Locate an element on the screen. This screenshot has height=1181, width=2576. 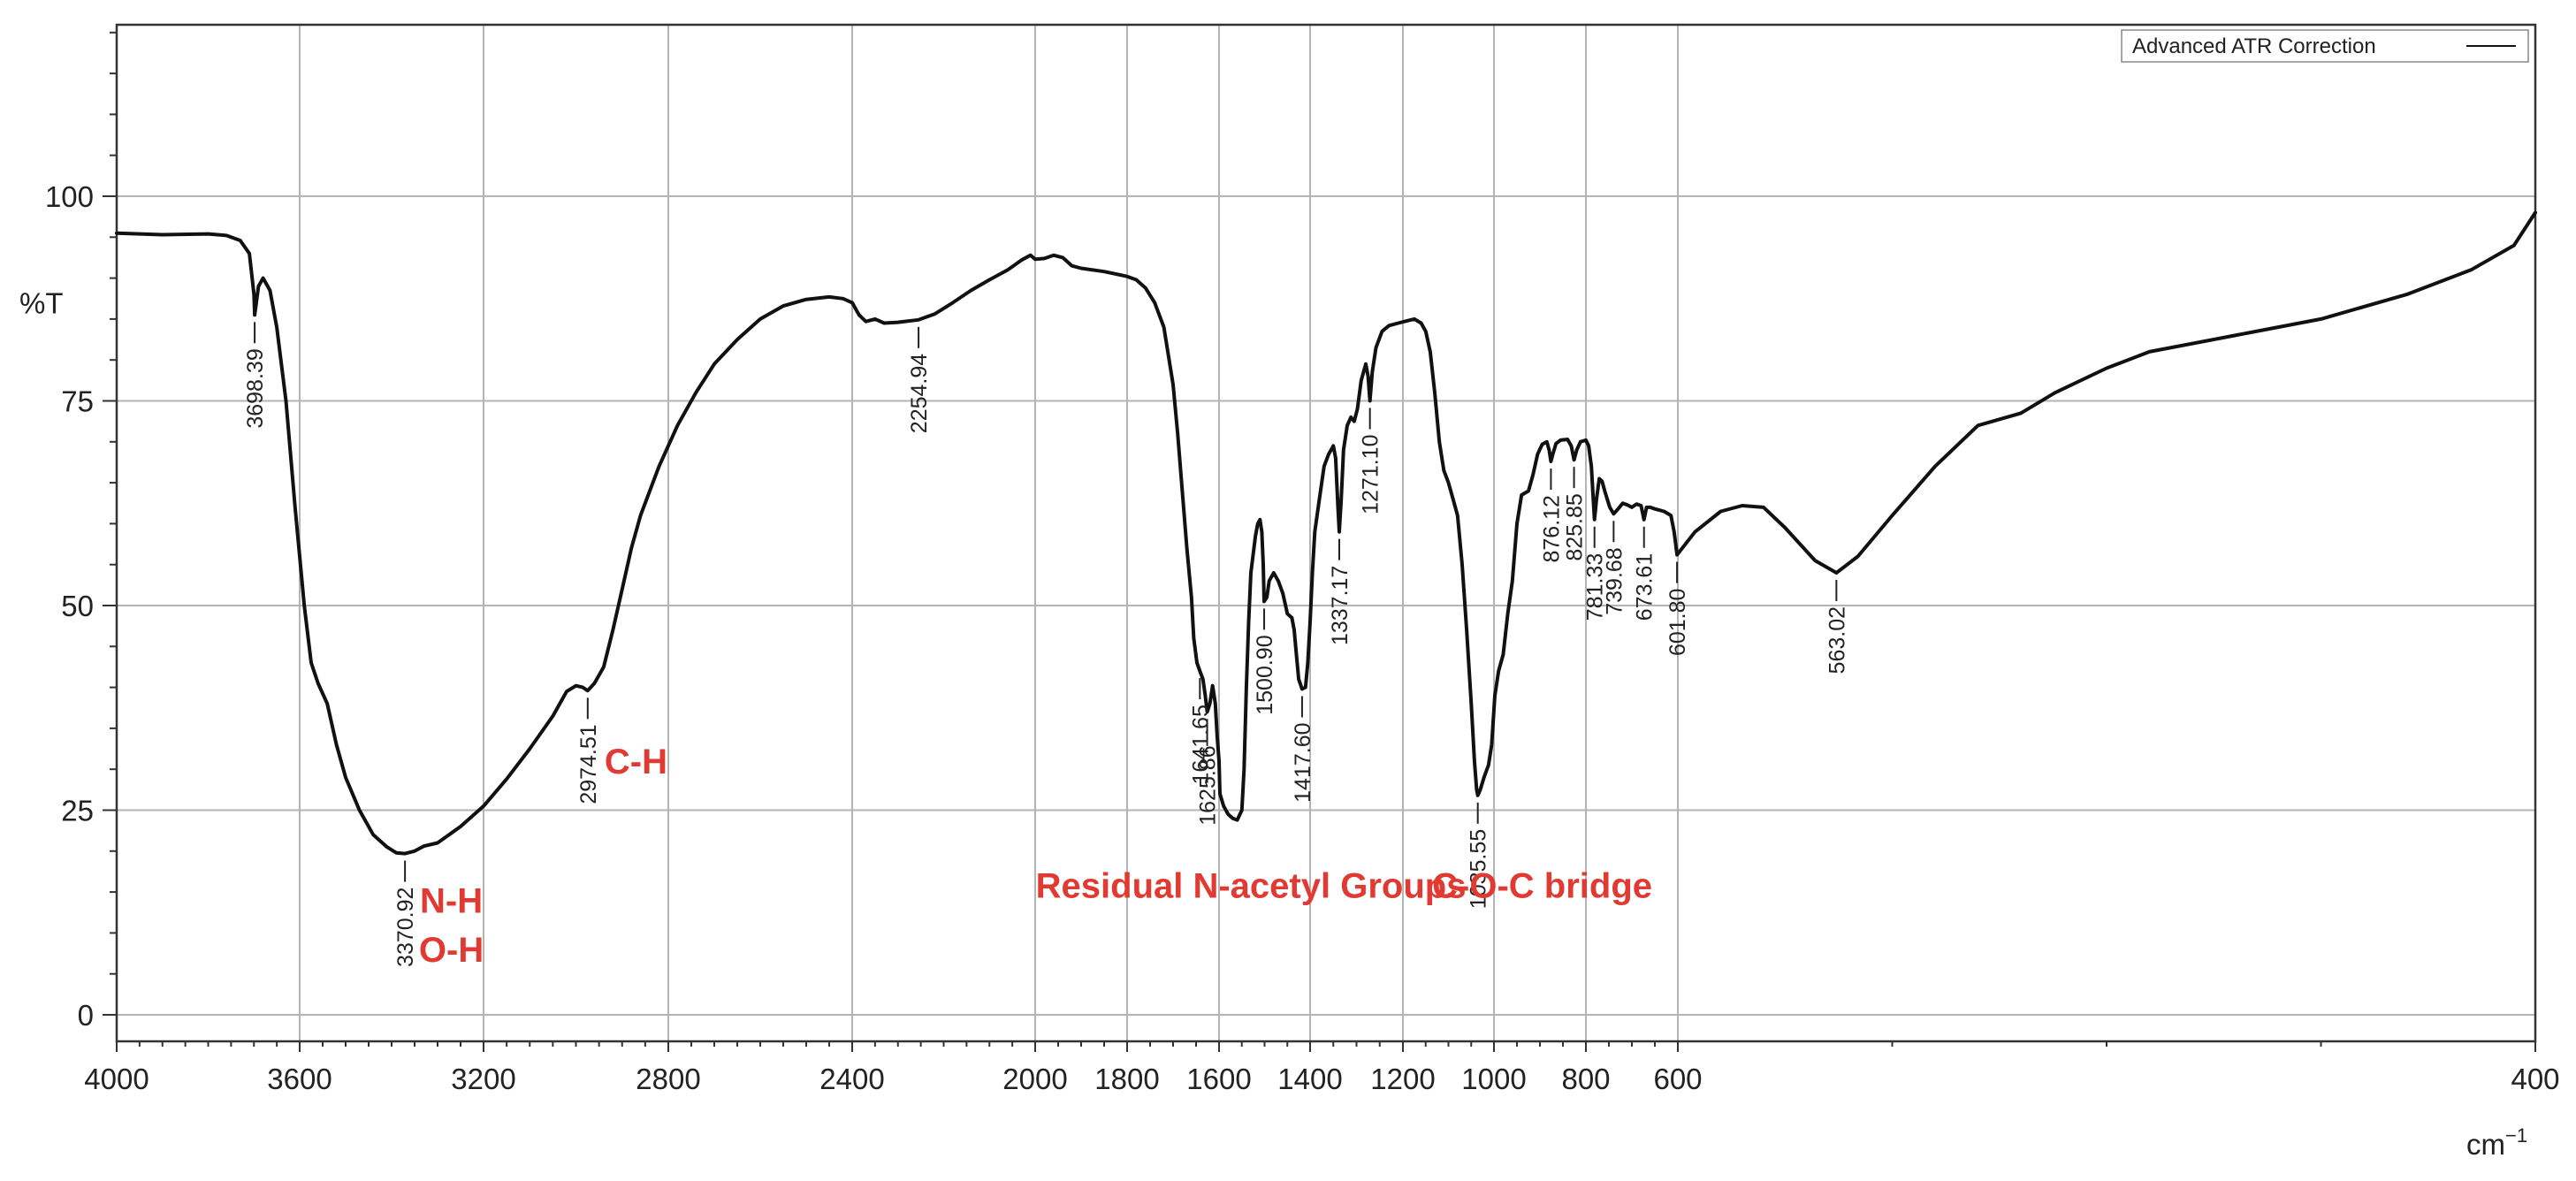
x-tick-label: 1800 is located at coordinates (1126, 1079).